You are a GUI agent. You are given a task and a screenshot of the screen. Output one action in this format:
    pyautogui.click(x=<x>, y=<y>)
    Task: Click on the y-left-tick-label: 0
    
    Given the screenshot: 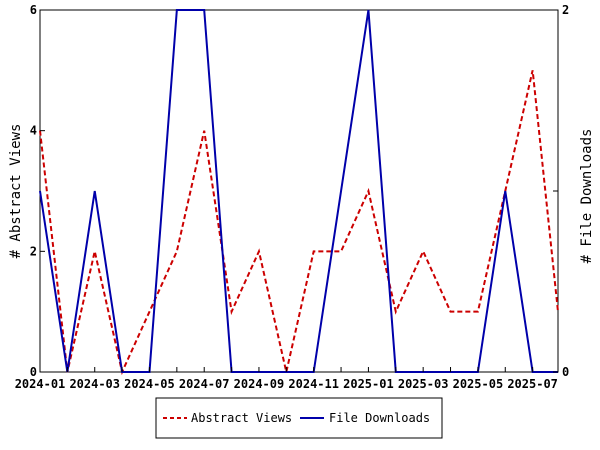 What is the action you would take?
    pyautogui.click(x=33, y=372)
    